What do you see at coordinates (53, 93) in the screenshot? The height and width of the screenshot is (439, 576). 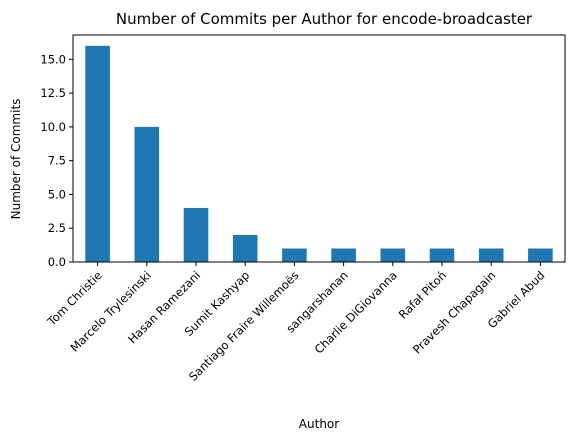 I see `y-tick-label: 12.5` at bounding box center [53, 93].